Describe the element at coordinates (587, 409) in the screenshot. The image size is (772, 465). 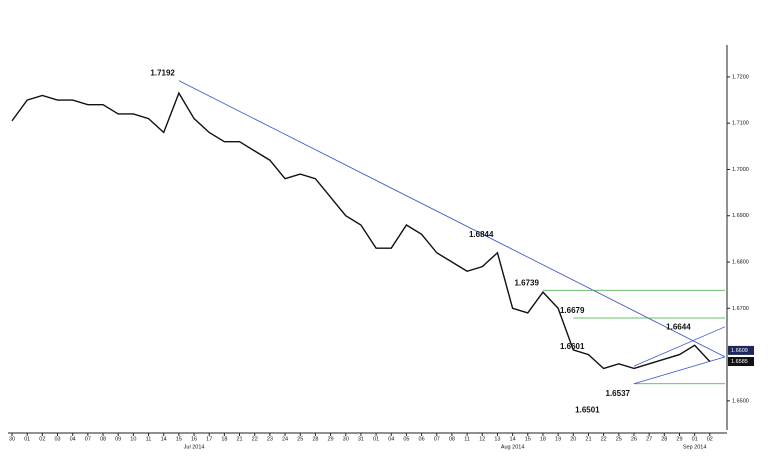
I see `annotation: 1.6501` at that location.